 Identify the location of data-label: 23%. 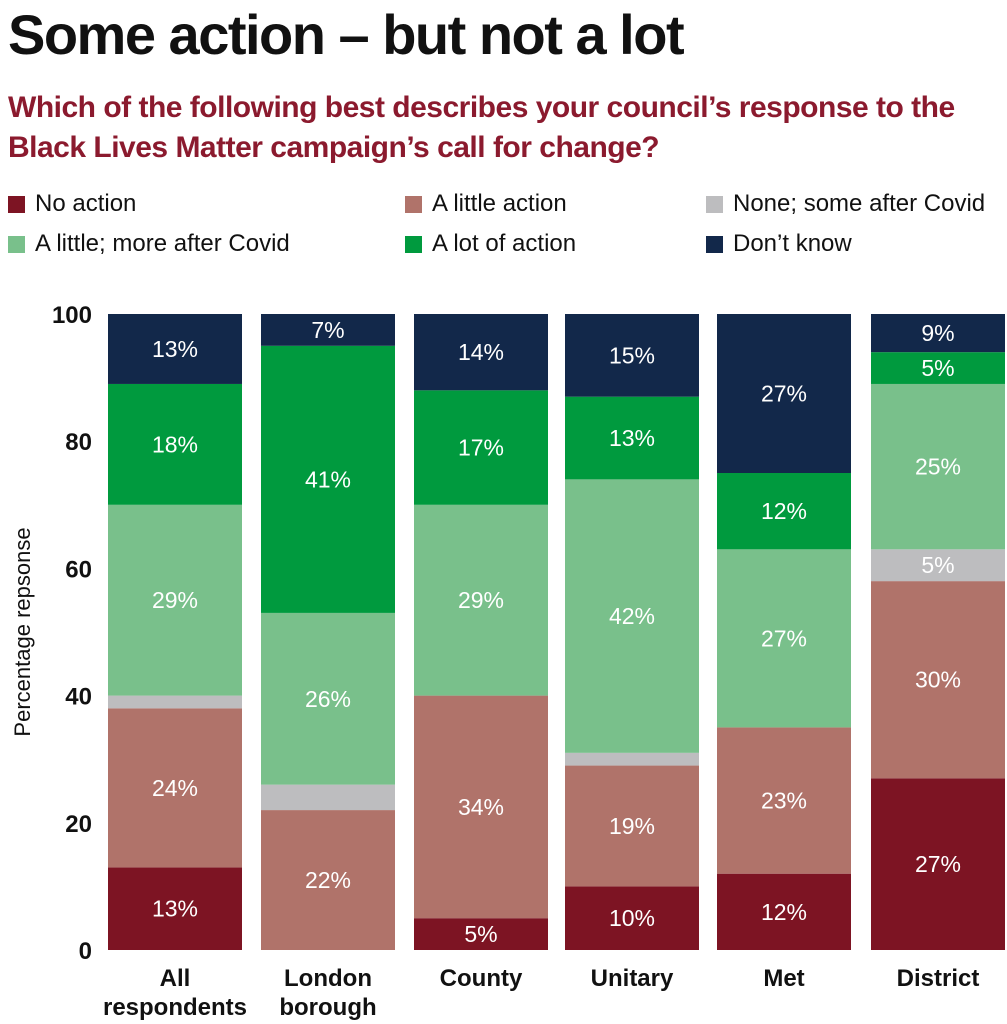
(784, 801).